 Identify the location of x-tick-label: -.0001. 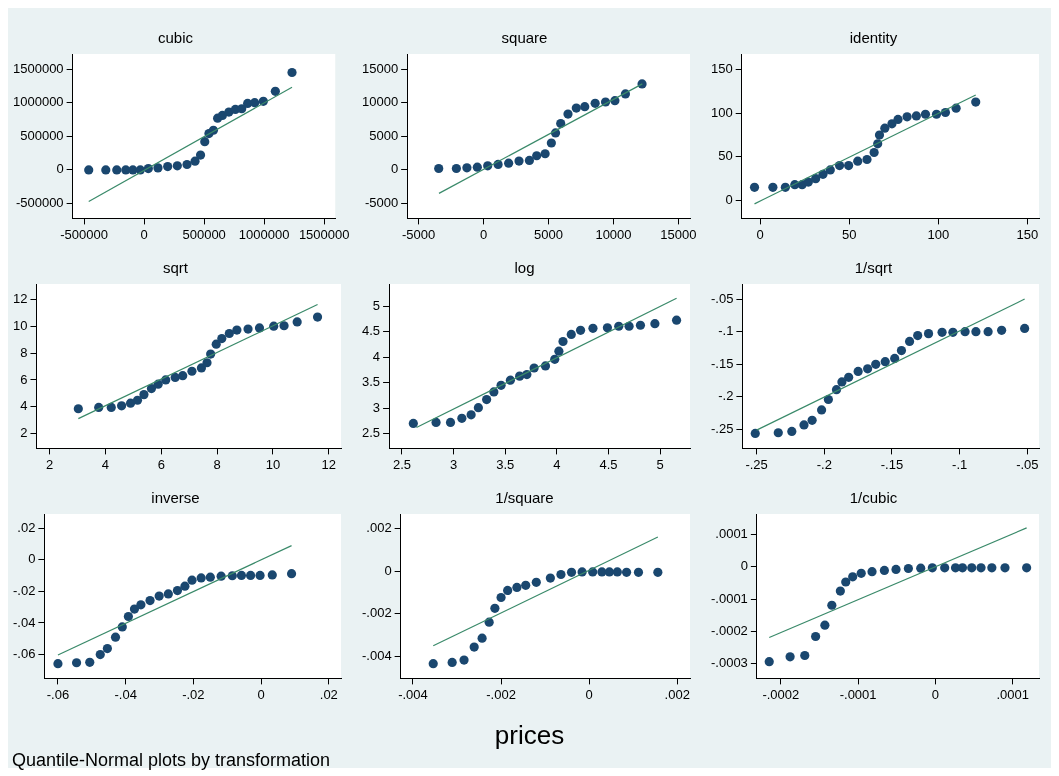
(858, 694).